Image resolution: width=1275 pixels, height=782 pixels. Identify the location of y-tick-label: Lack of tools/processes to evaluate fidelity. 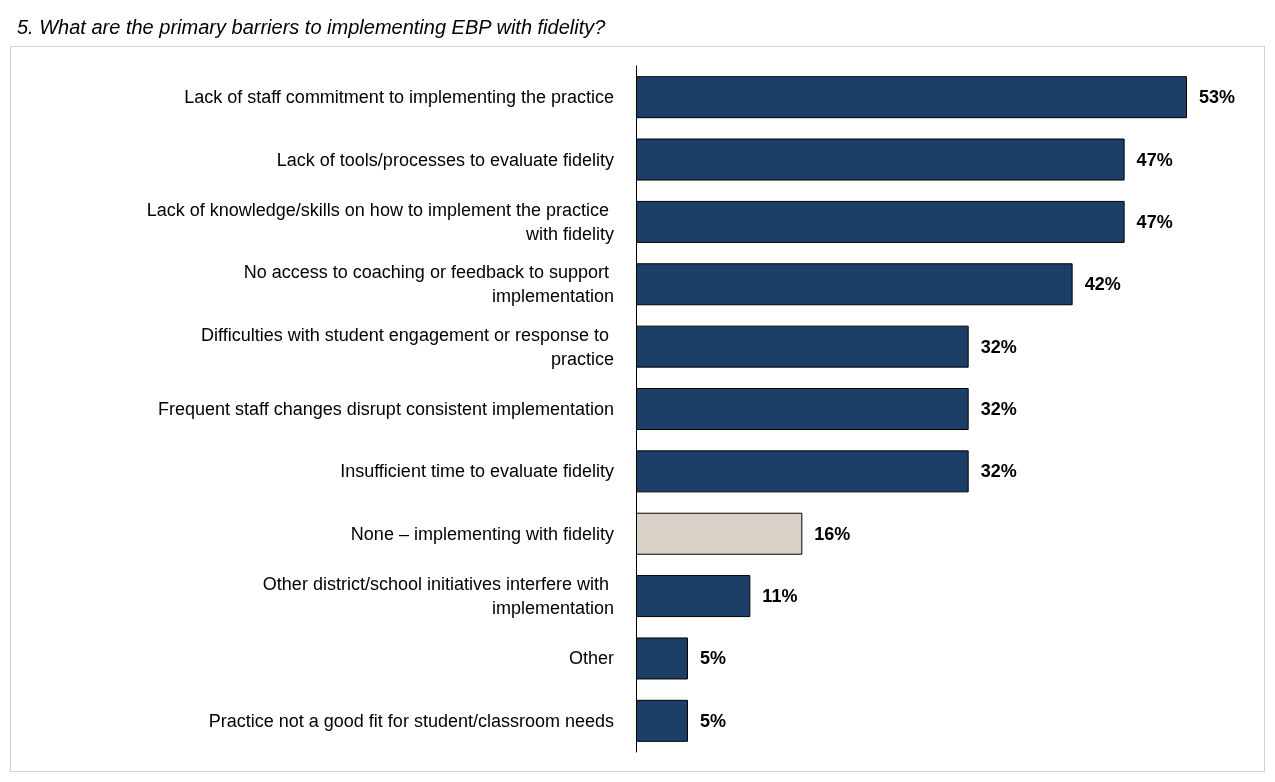
(445, 159).